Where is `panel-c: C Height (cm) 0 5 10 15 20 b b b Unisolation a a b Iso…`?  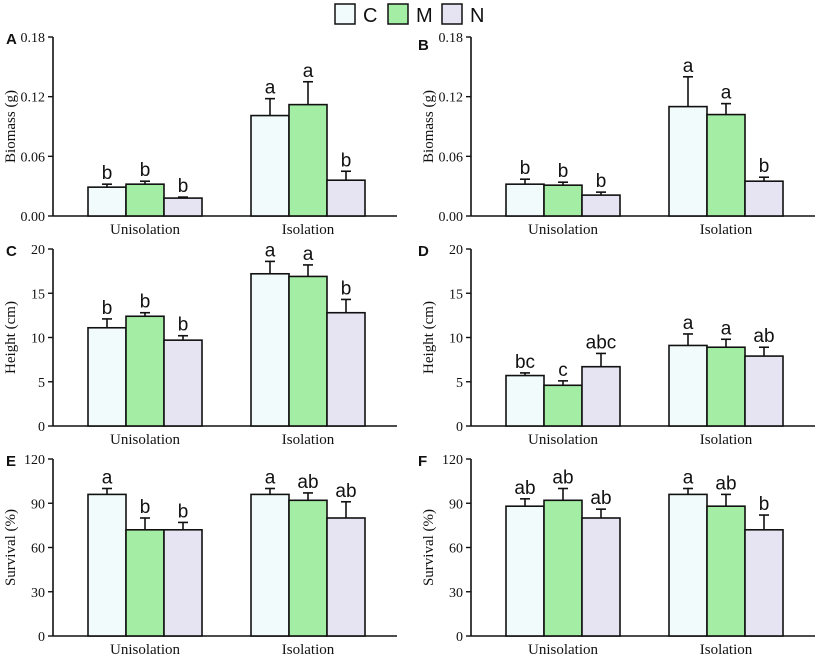
panel-c: C Height (cm) 0 5 10 15 20 b b b Unisolation a a b Iso… is located at coordinates (200, 344).